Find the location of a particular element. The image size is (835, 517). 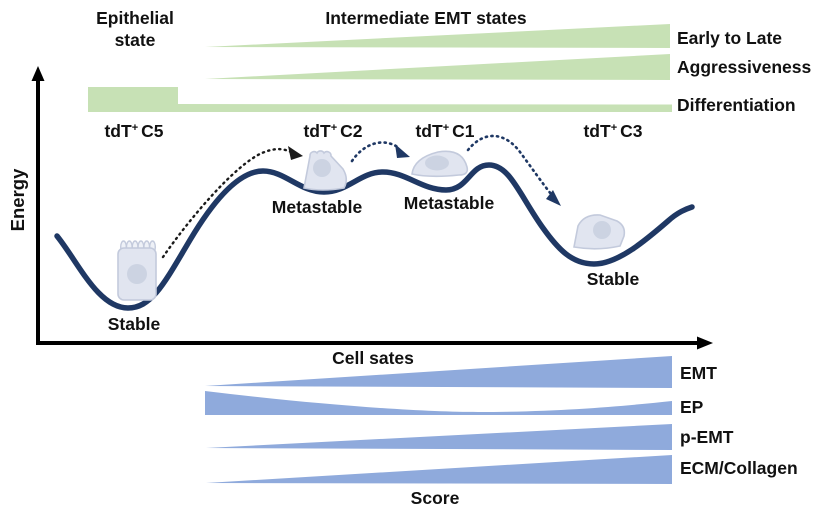

cluster-label-c1: tdT+ C1 is located at coordinates (444, 131).